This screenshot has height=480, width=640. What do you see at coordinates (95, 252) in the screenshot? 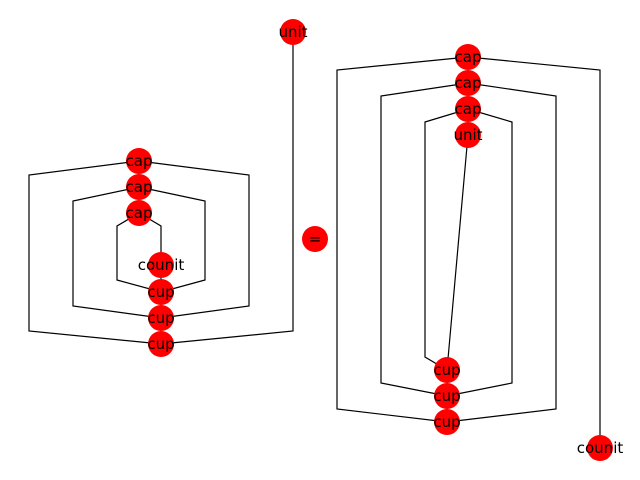
I see `wire-left-top-cap-outer` at bounding box center [95, 252].